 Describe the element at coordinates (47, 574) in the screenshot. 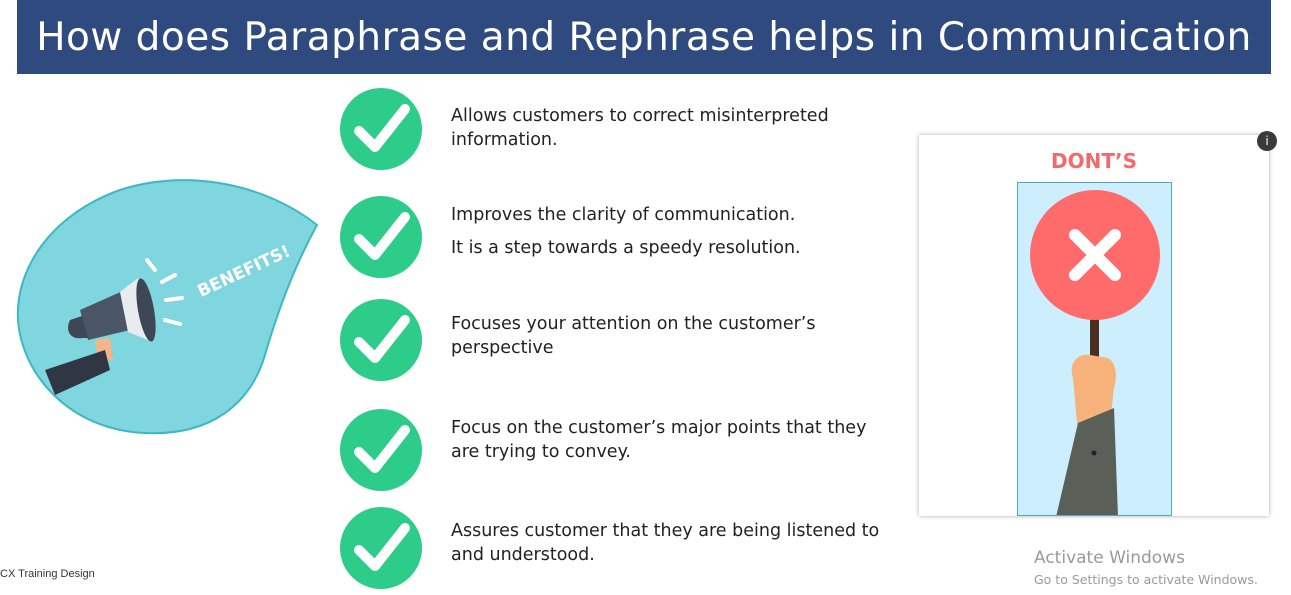

I see `footer-label: CX Training Design` at that location.